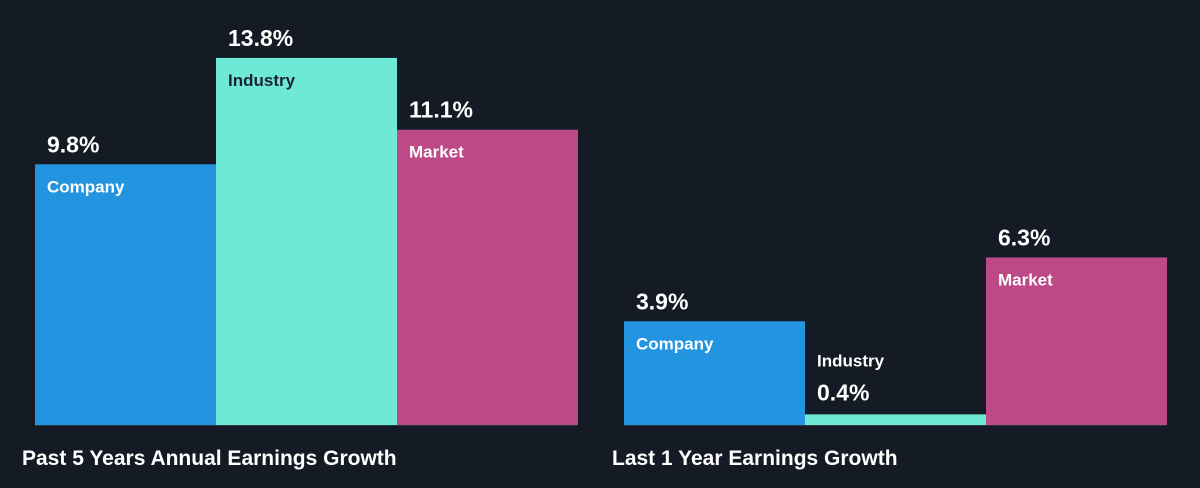 This screenshot has height=488, width=1200. Describe the element at coordinates (73, 144) in the screenshot. I see `value-label-company: 9.8%` at that location.